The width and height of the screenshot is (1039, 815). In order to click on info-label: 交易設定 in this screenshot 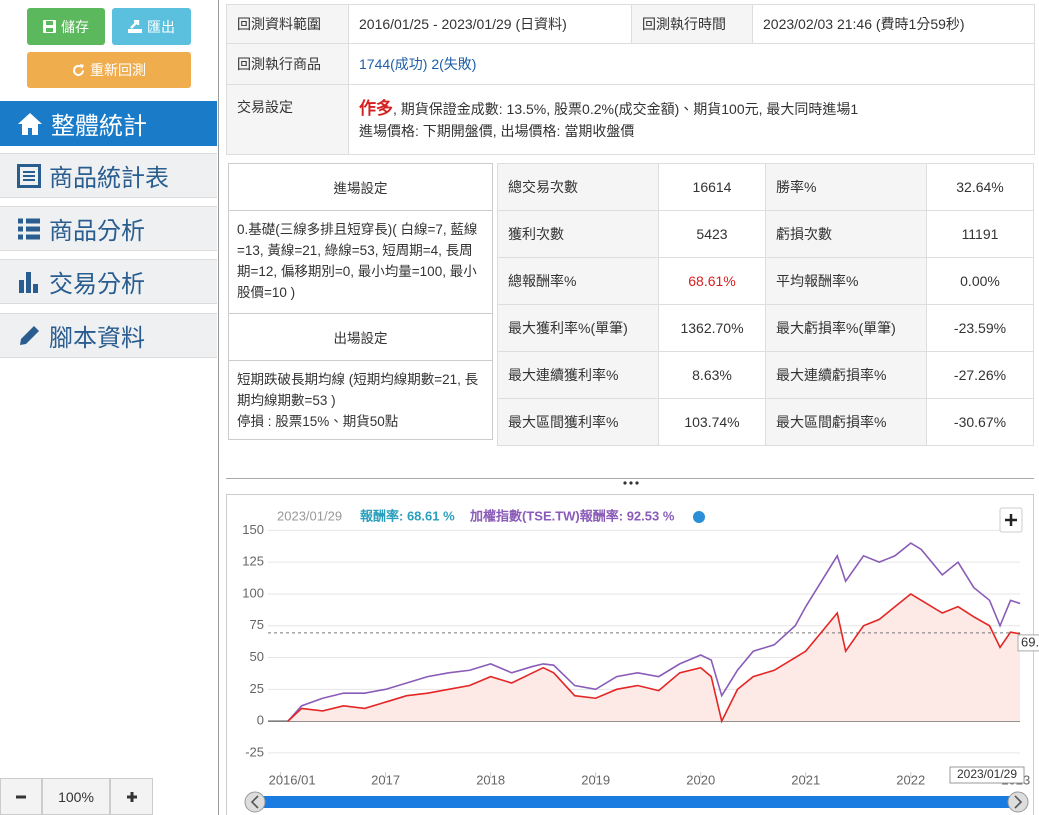, I will do `click(287, 119)`.